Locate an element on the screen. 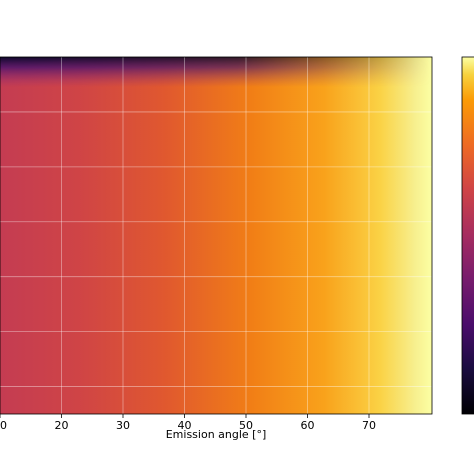 The height and width of the screenshot is (474, 474). x-tick-label-10: 10 is located at coordinates (3, 425).